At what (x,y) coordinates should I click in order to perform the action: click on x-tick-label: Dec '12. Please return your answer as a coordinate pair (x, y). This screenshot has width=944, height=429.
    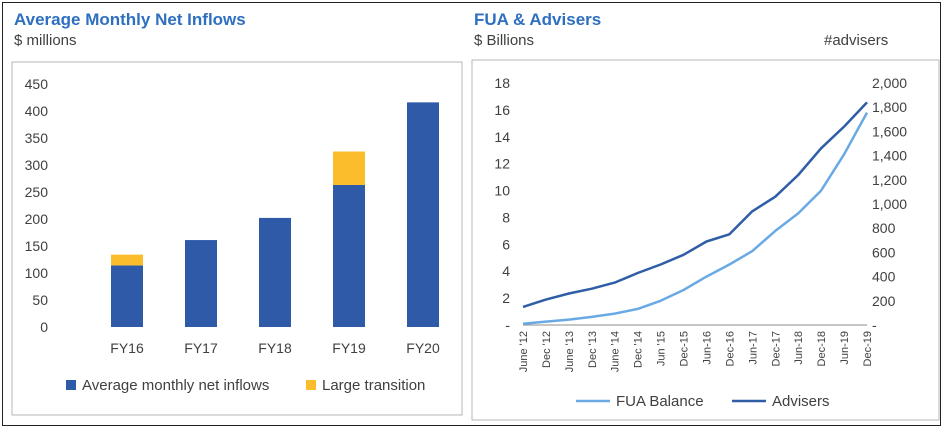
    Looking at the image, I should click on (547, 349).